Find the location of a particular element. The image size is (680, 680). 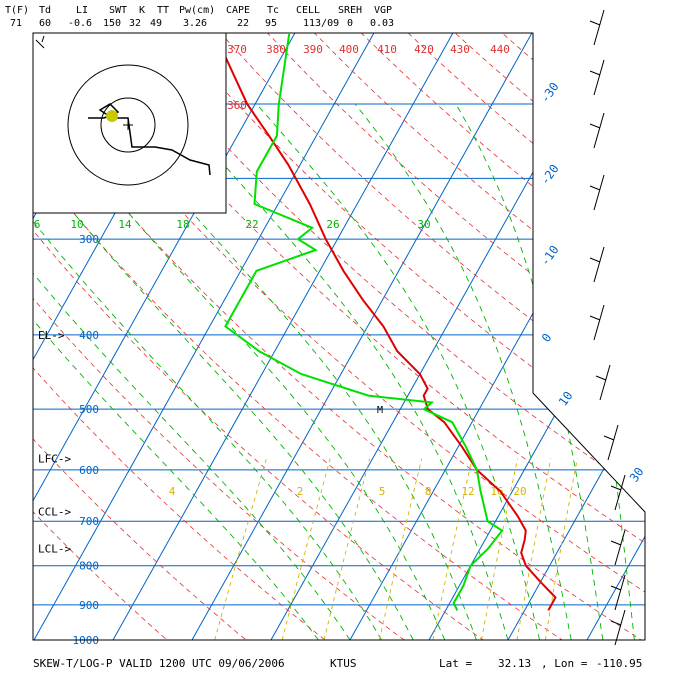

marker-m-label: M is located at coordinates (380, 410).